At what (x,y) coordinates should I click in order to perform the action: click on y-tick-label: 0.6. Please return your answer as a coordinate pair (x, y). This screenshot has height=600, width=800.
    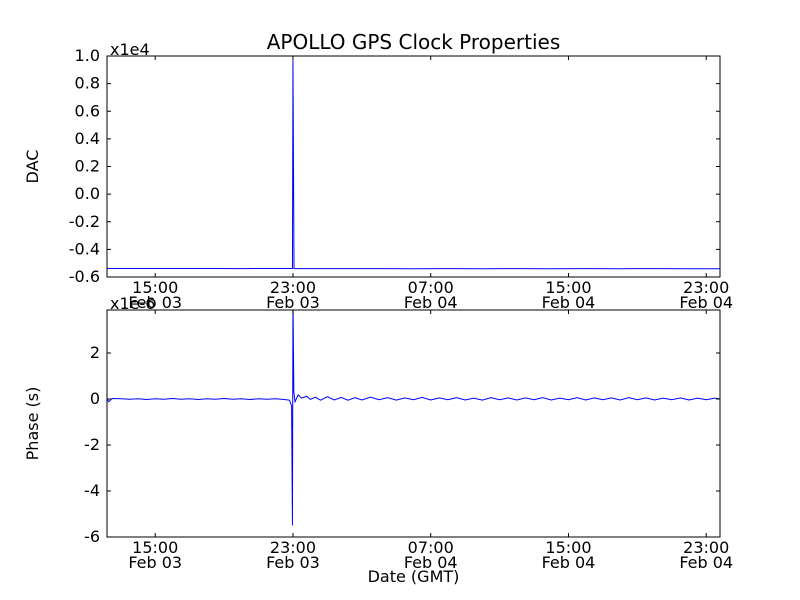
    Looking at the image, I should click on (87, 110).